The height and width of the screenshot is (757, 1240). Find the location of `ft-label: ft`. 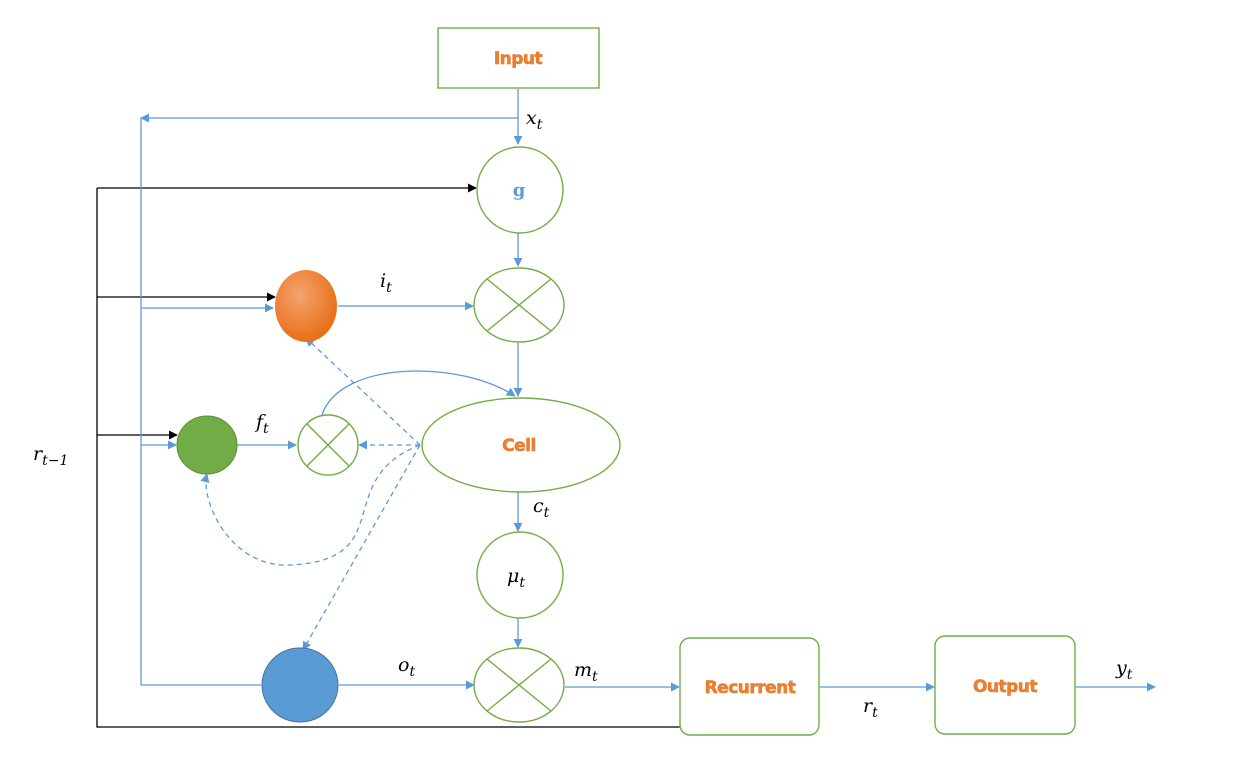

ft-label: ft is located at coordinates (261, 424).